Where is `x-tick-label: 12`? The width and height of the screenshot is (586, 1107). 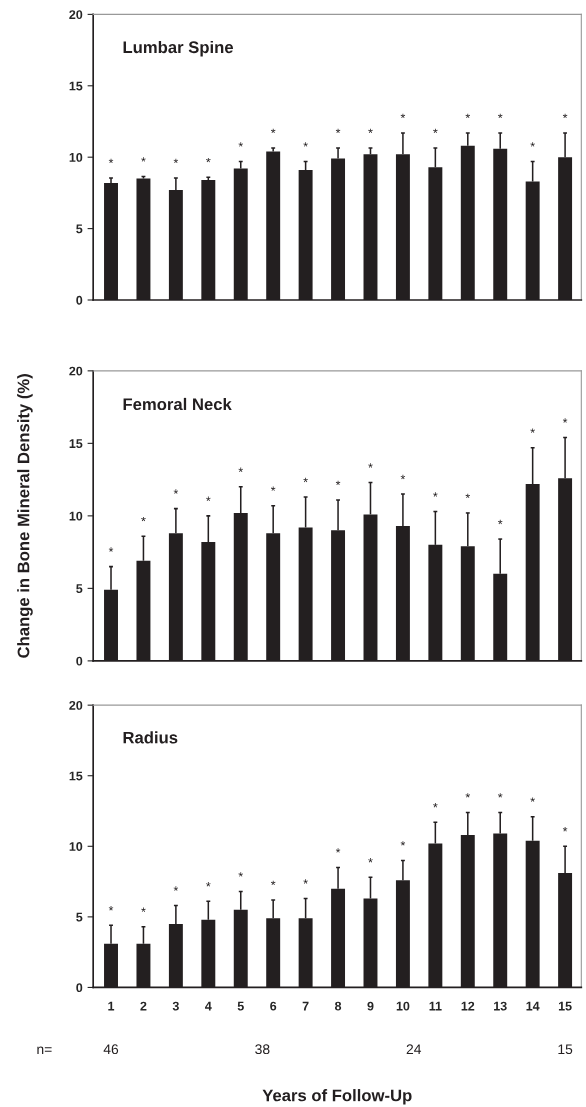
x-tick-label: 12 is located at coordinates (468, 1006).